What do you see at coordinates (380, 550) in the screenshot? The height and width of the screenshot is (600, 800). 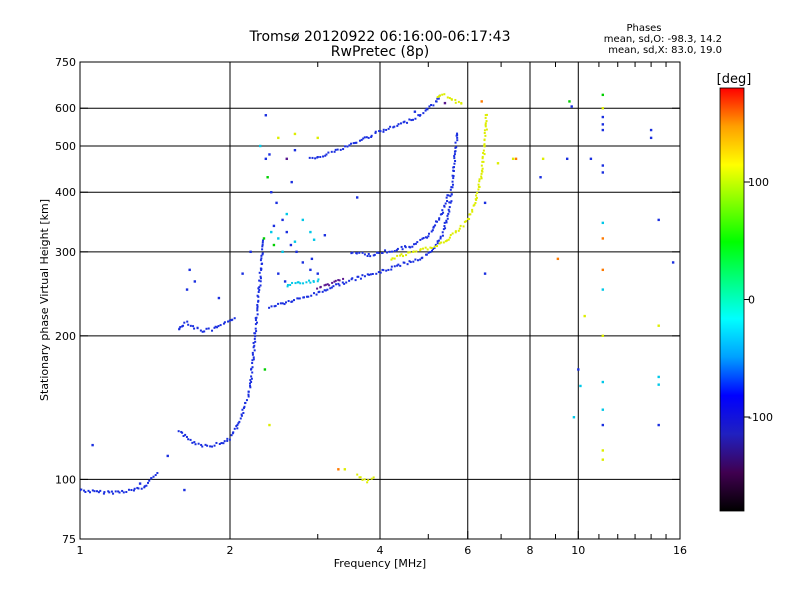 I see `x-tick-label: 4` at bounding box center [380, 550].